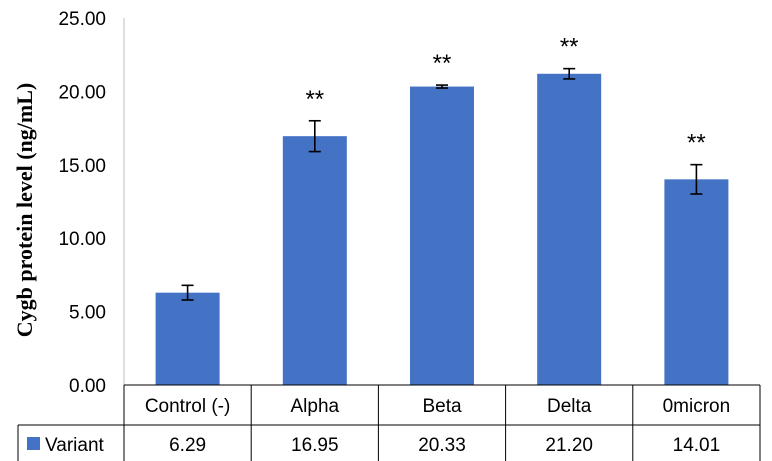  I want to click on data-label: 21.20, so click(569, 445).